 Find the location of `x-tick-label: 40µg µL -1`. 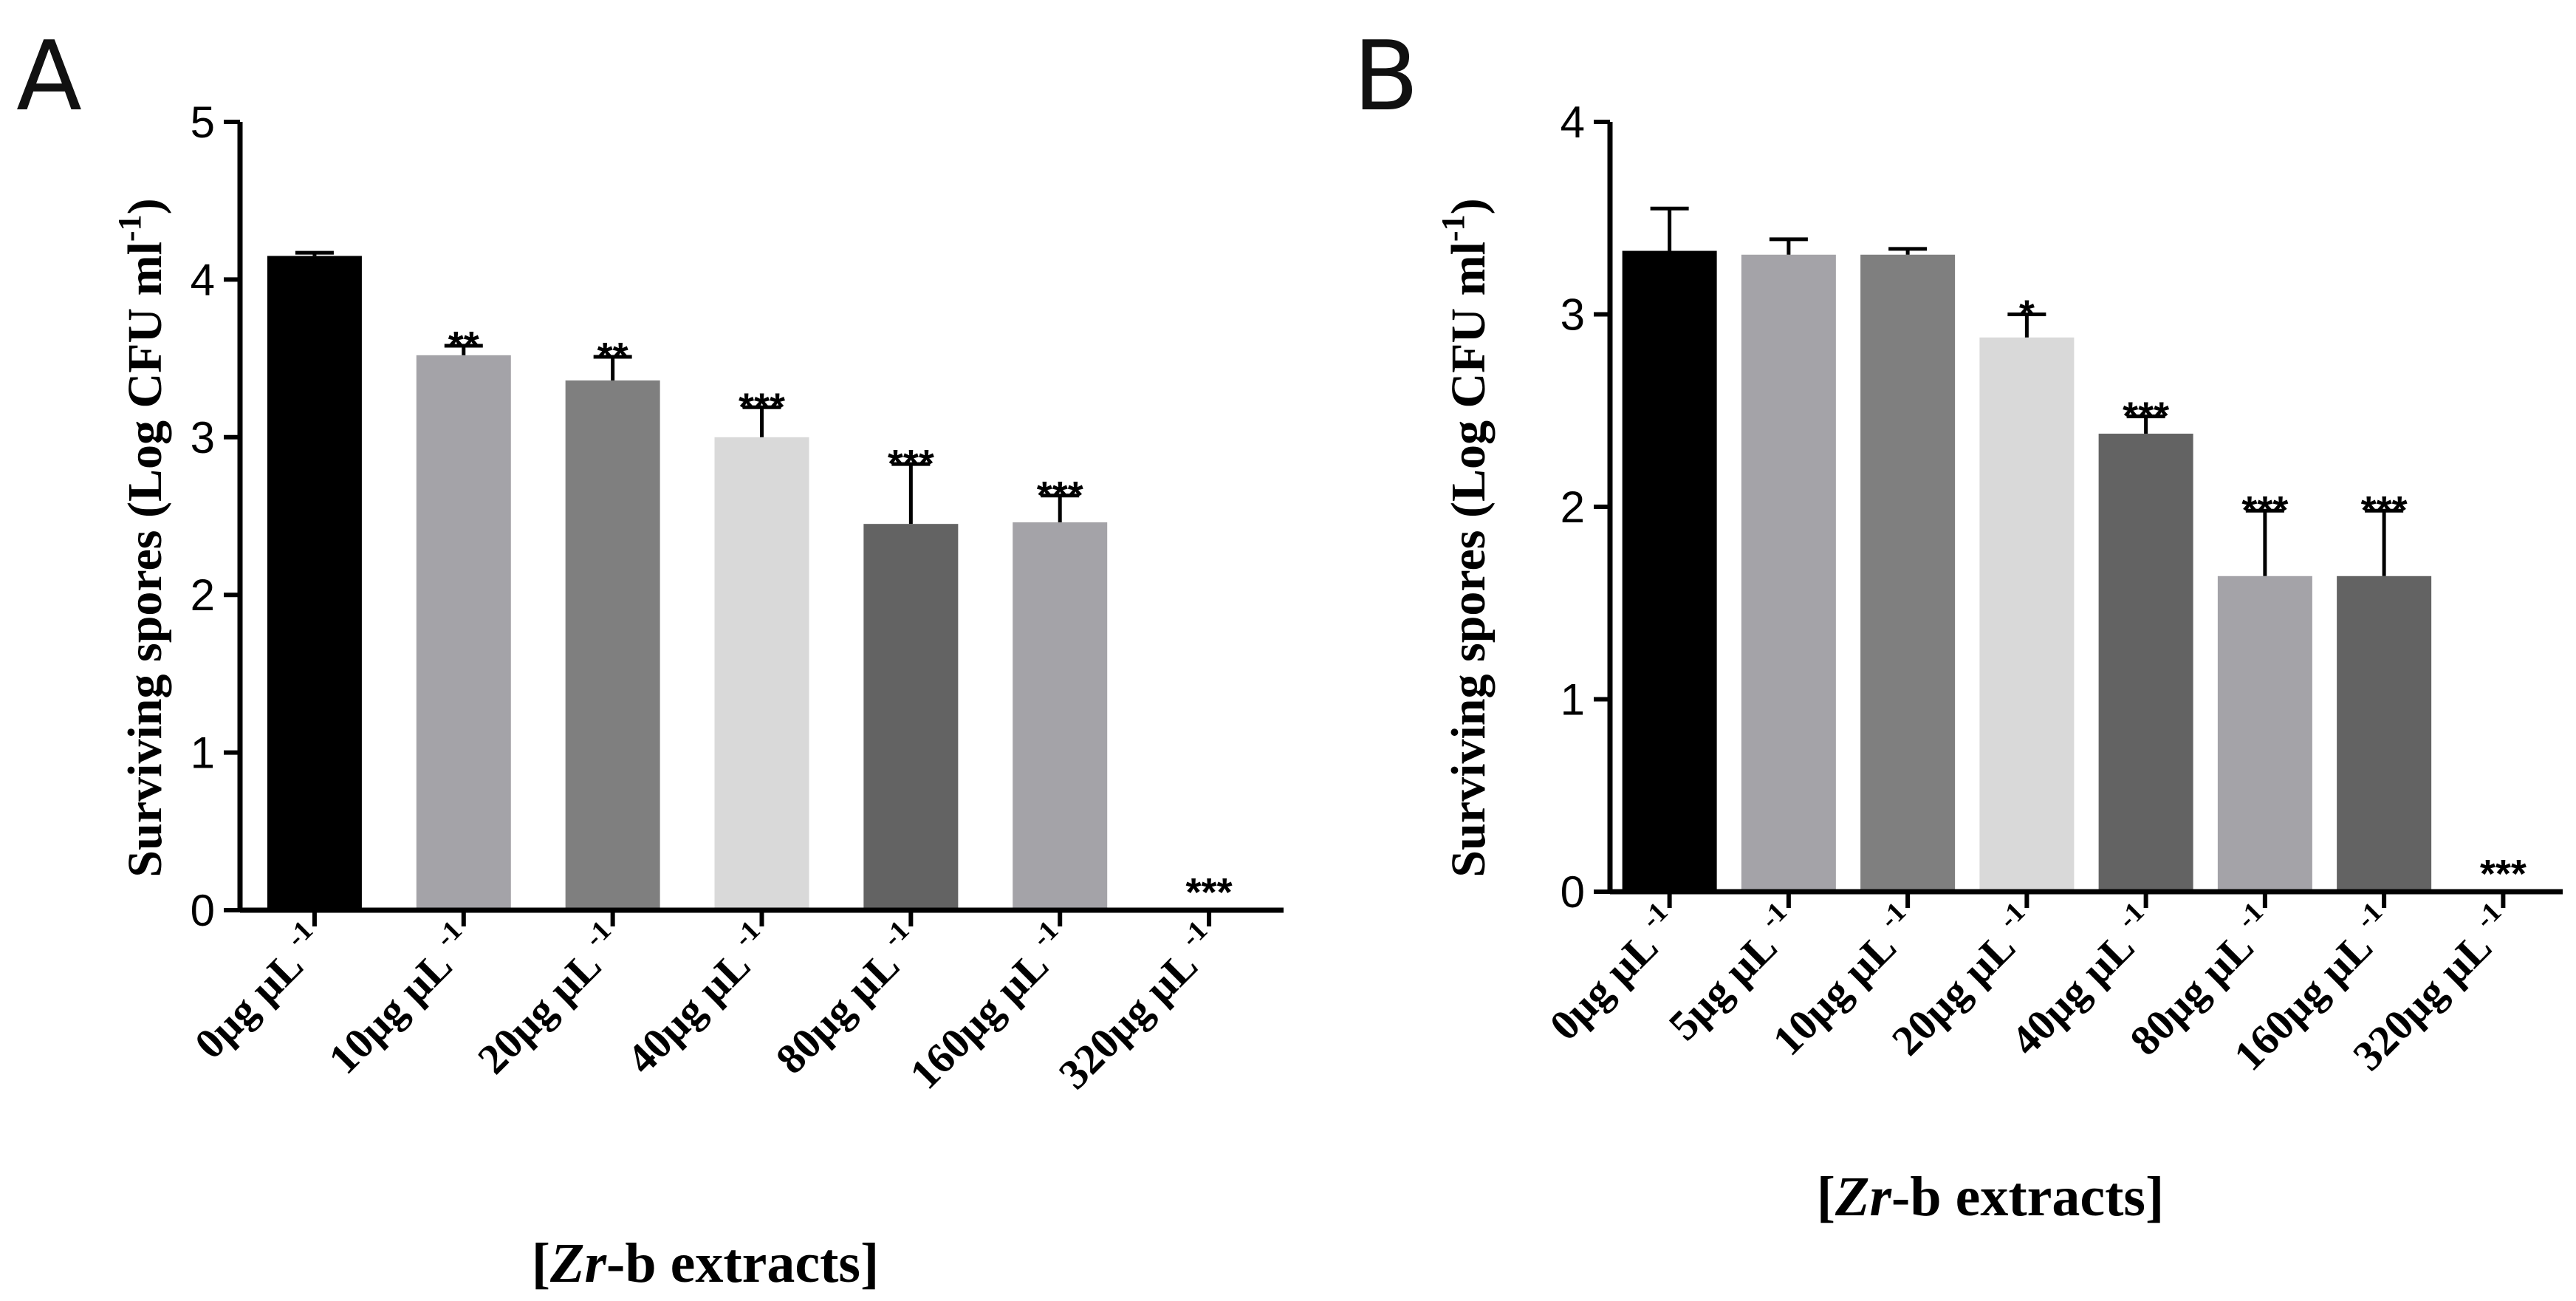

x-tick-label: 40µg µL -1 is located at coordinates (698, 999).